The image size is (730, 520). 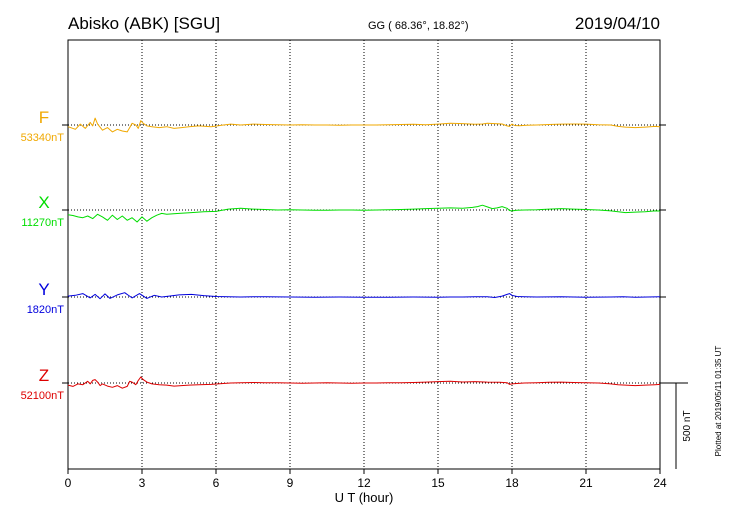 What do you see at coordinates (512, 483) in the screenshot?
I see `x-tick-label-18: 18` at bounding box center [512, 483].